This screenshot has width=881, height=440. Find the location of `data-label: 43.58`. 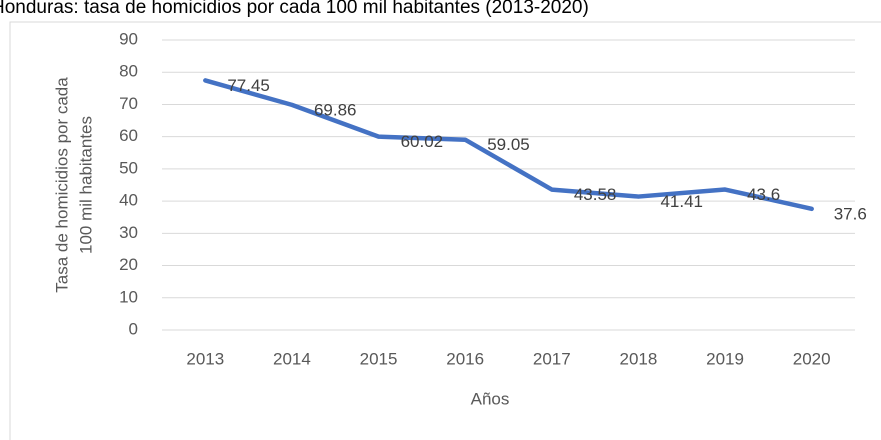

data-label: 43.58 is located at coordinates (595, 194).